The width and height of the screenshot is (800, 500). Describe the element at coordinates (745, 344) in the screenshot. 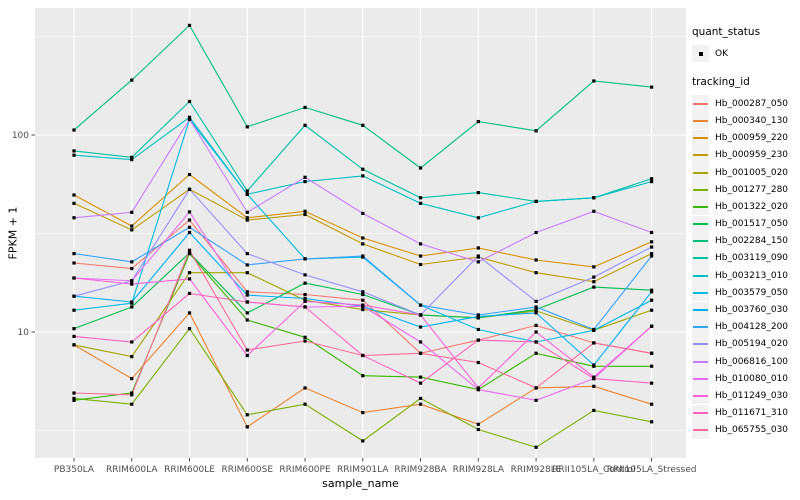

I see `legend-item: Hb_005194_020` at that location.